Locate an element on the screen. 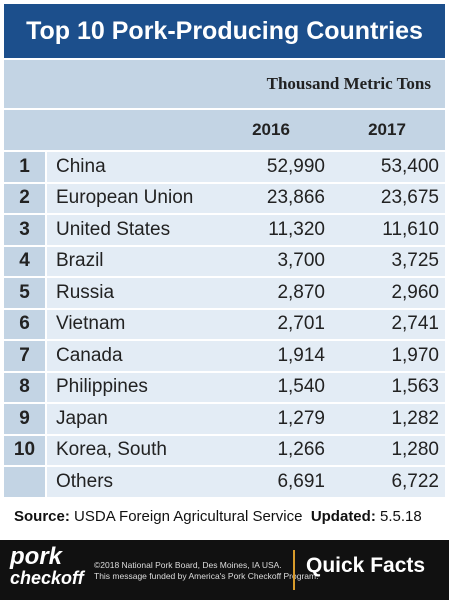  rank: 5 is located at coordinates (24, 292).